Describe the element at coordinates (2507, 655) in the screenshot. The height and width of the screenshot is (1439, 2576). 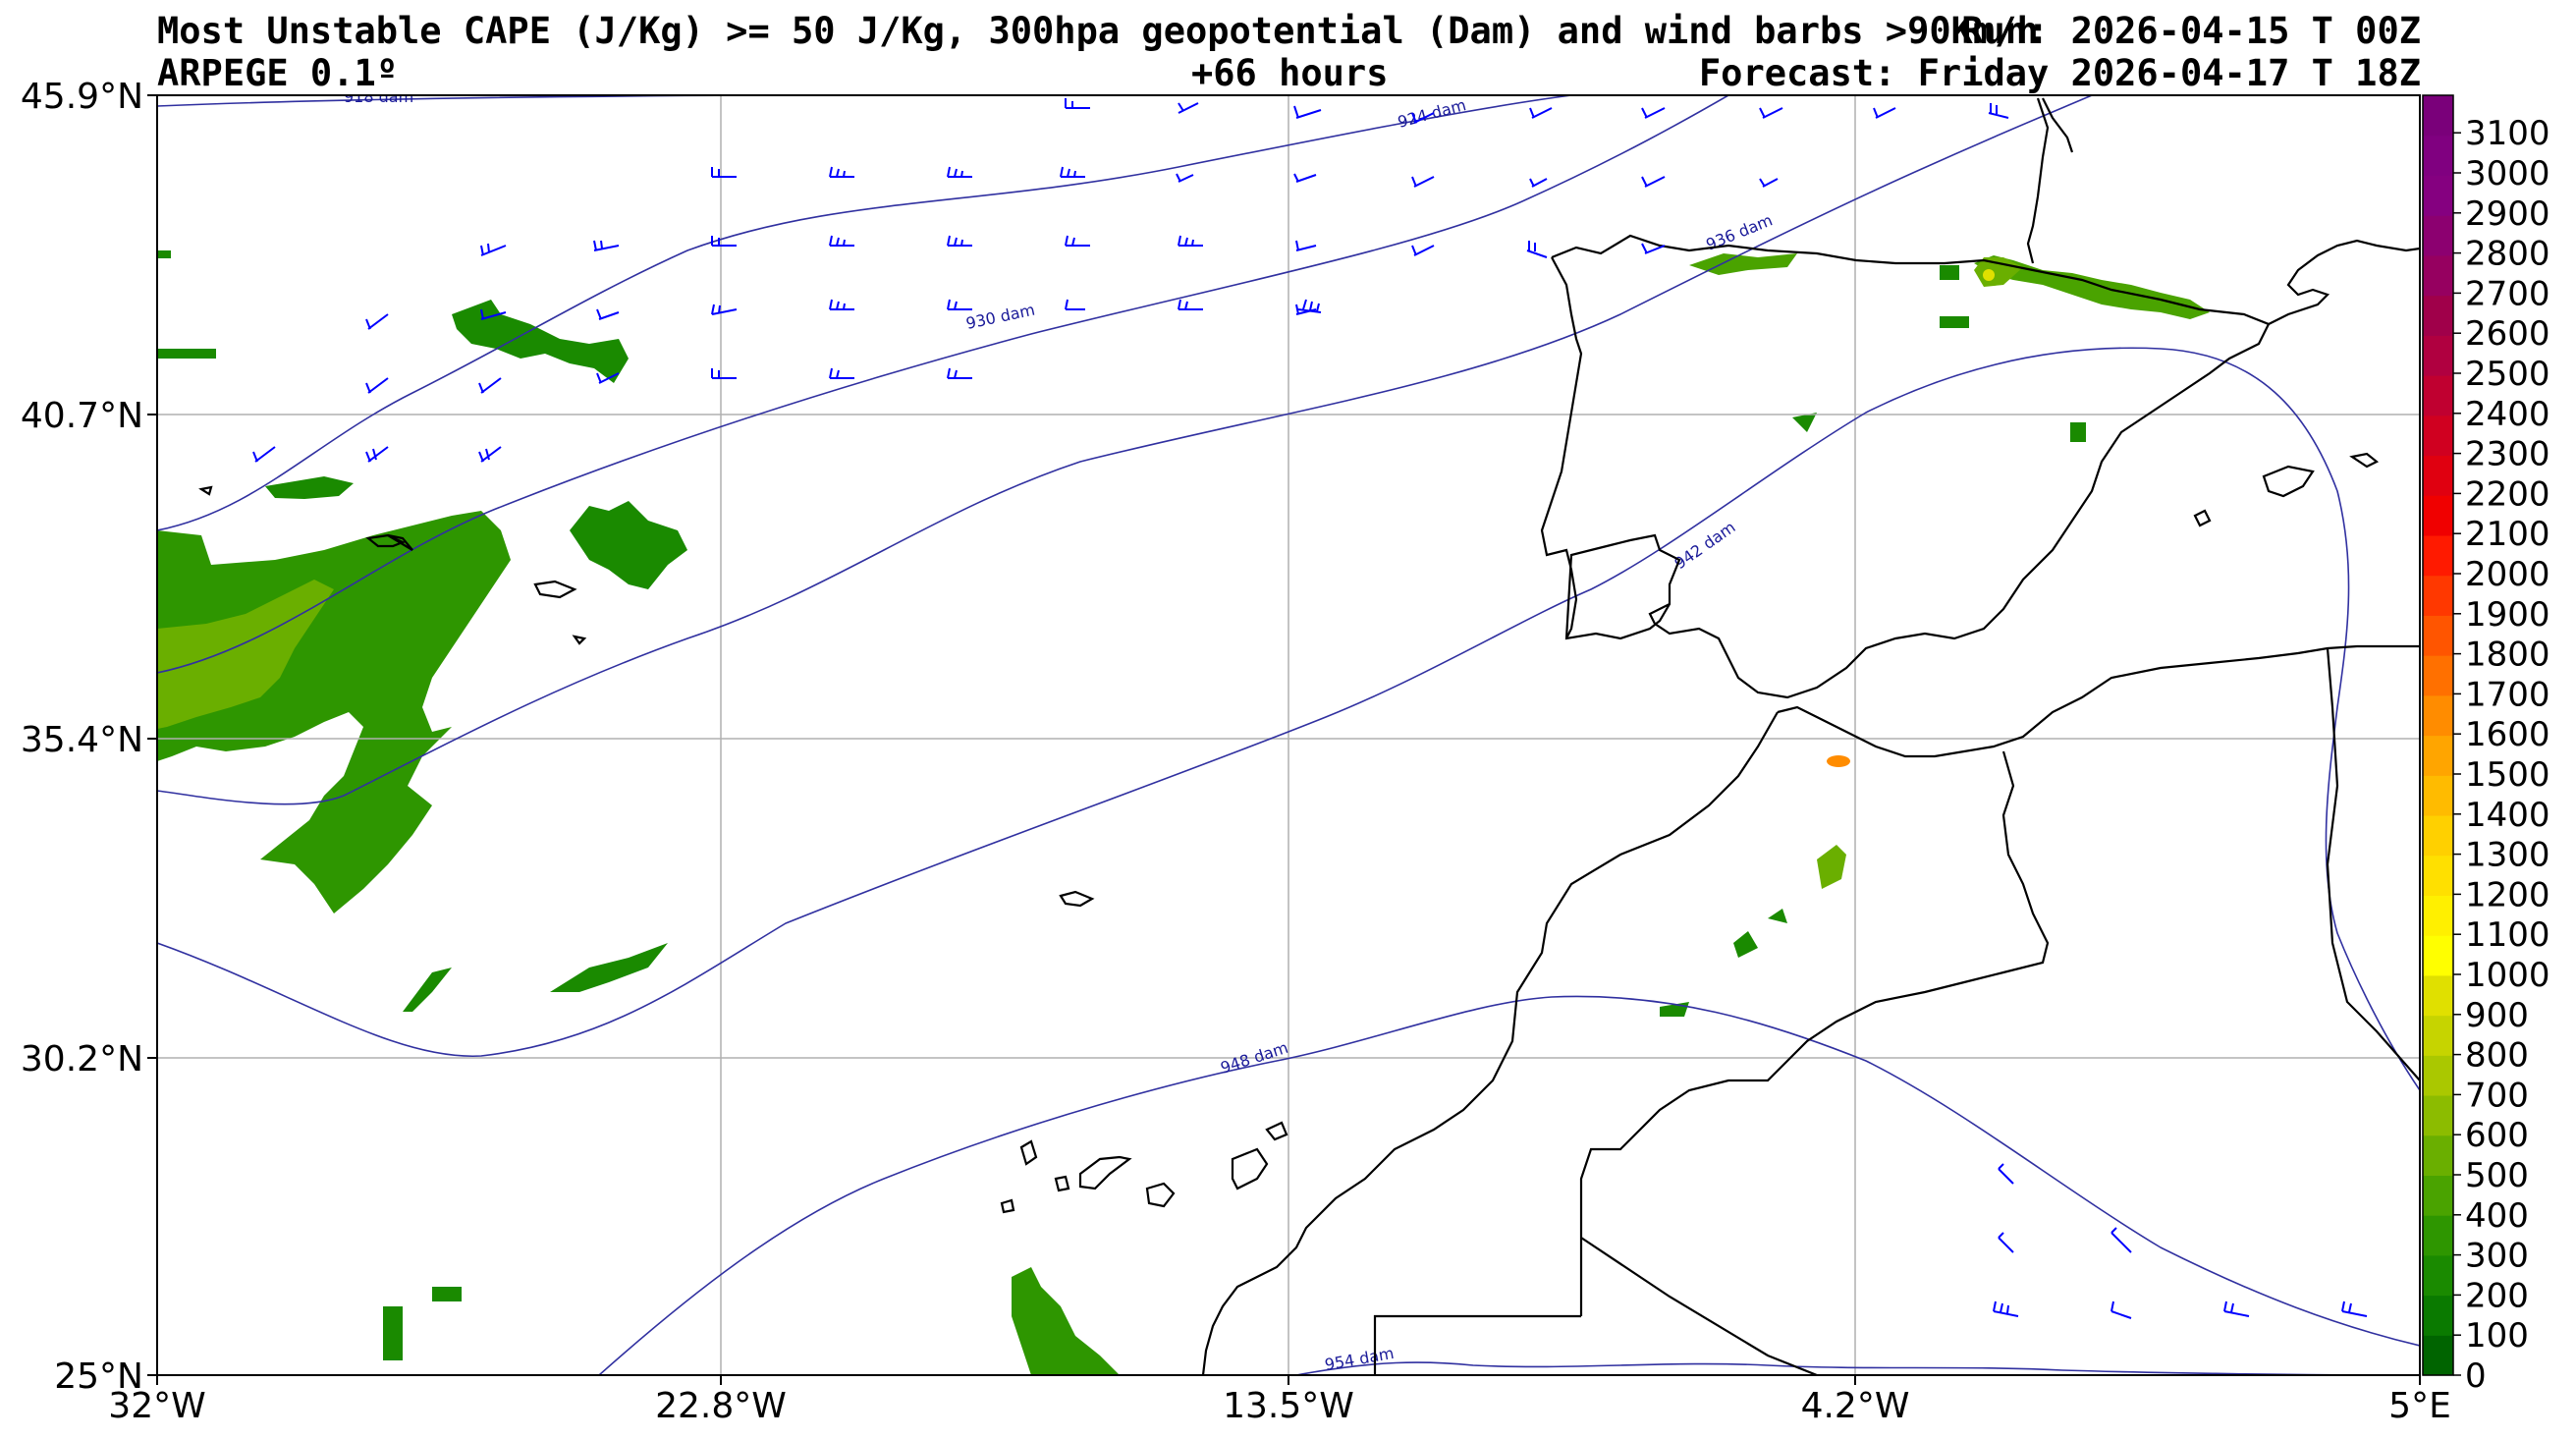
I see `colorbar-tick-label: 1800` at that location.